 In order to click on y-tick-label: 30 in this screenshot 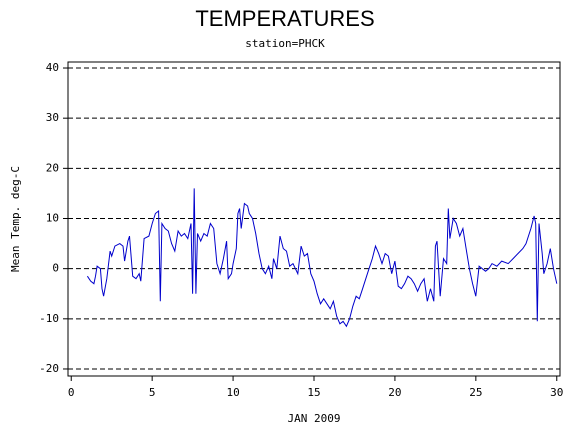, I will do `click(52, 117)`.